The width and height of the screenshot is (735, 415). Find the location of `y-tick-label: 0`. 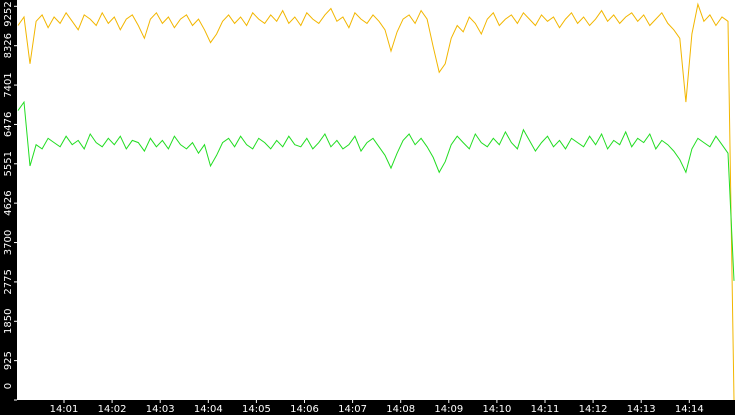

y-tick-label: 0 is located at coordinates (8, 386).